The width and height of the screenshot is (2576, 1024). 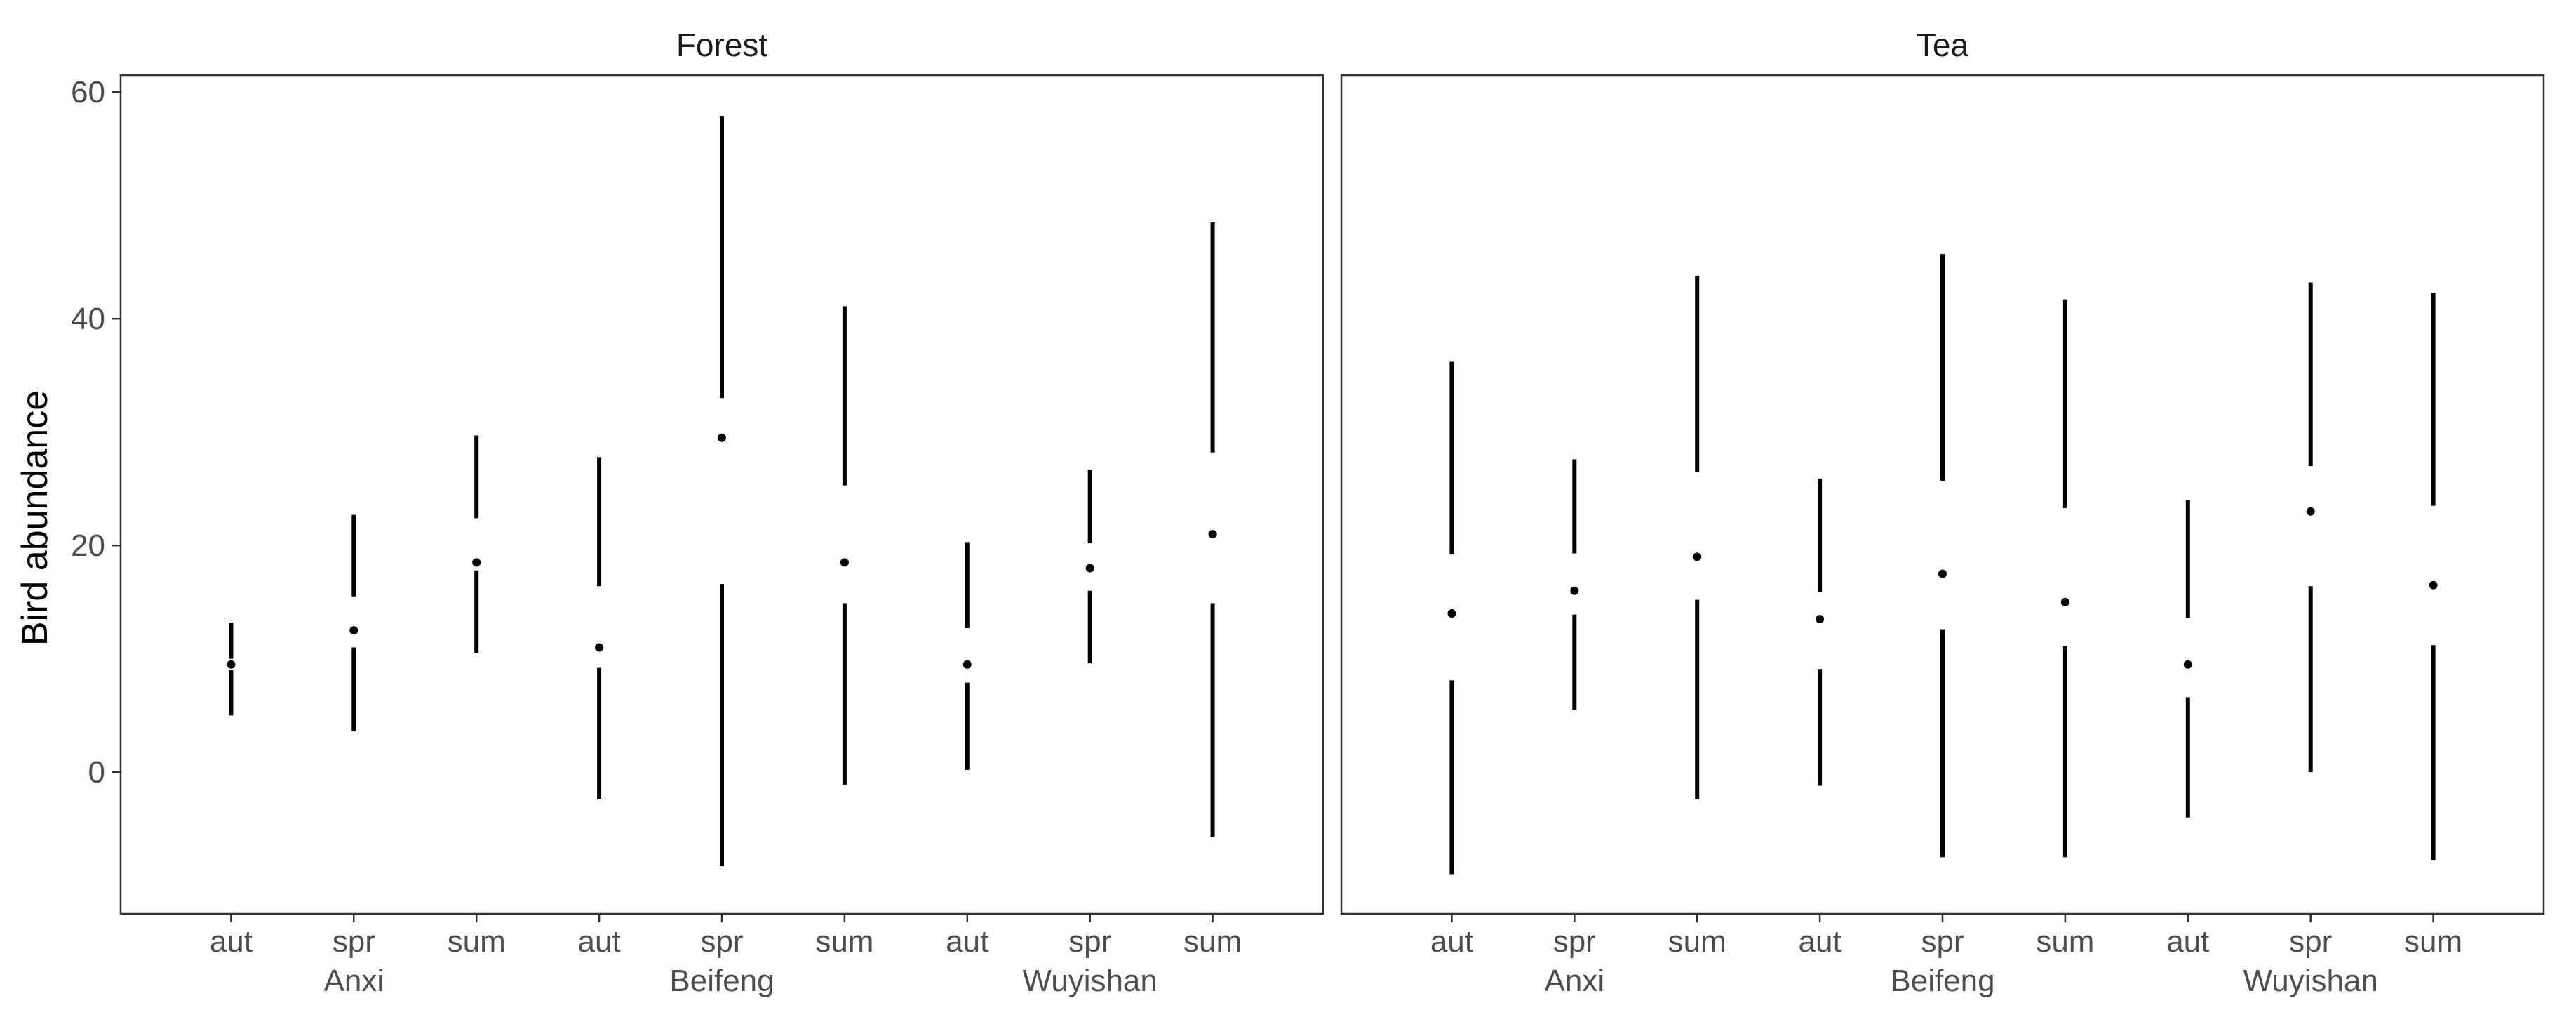 I want to click on y-axis-title: Bird abundance, so click(x=35, y=518).